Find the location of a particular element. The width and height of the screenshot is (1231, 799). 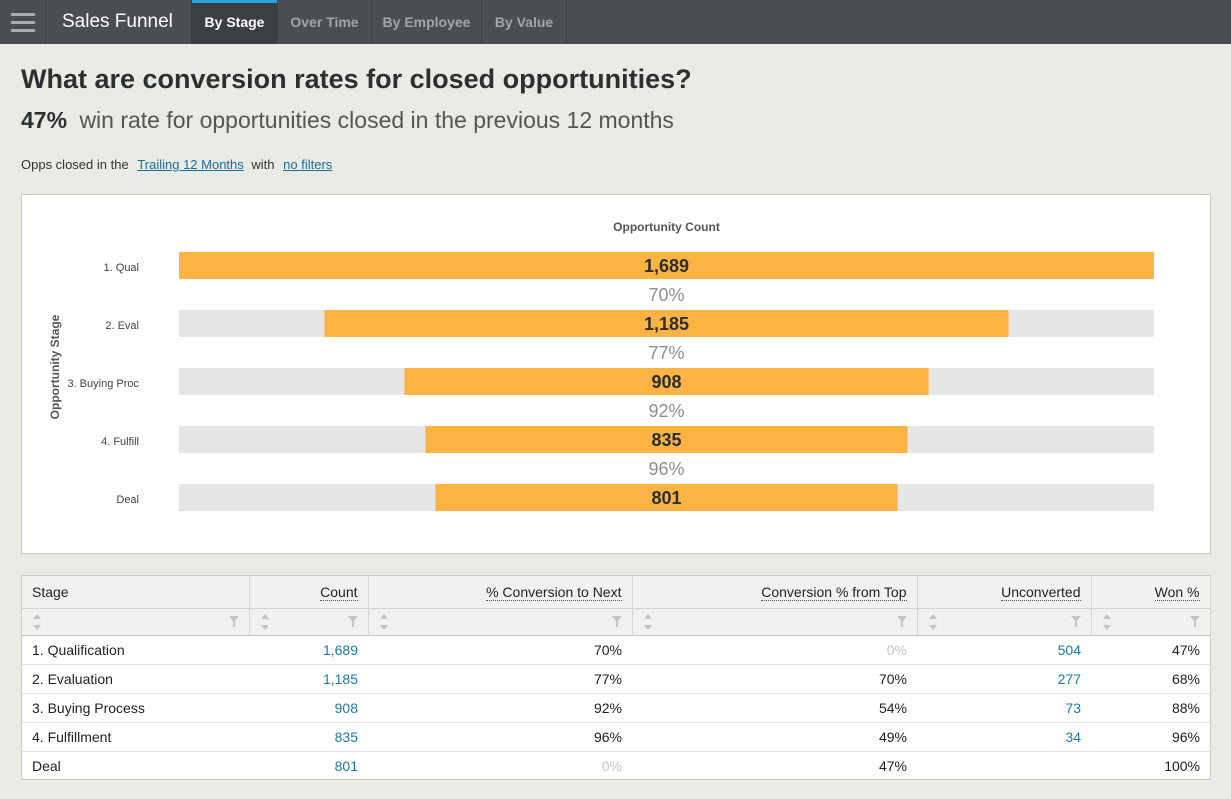

table-row: 3. Buying Process 908 92% 54% 73 88% is located at coordinates (616, 707).